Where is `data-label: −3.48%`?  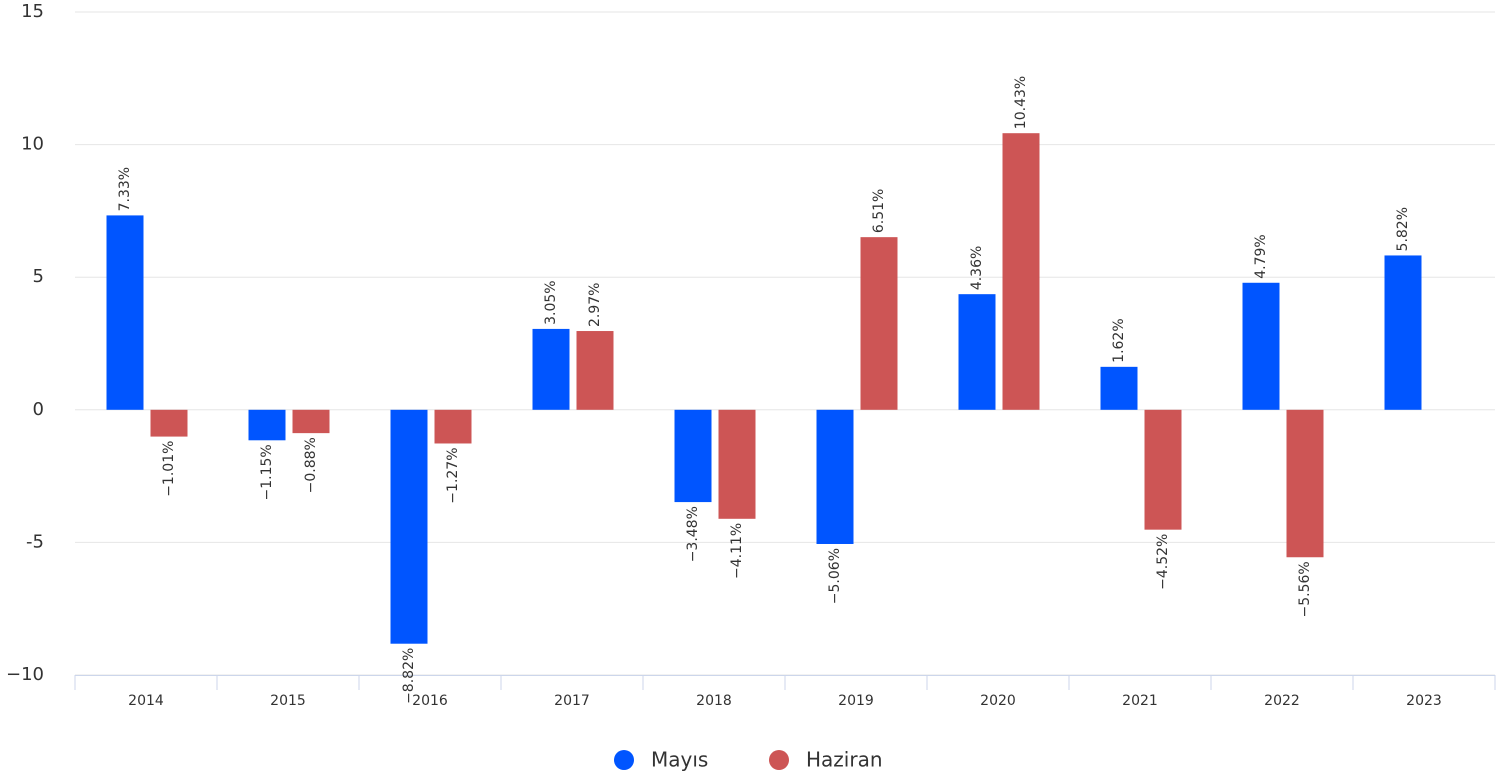 data-label: −3.48% is located at coordinates (693, 534).